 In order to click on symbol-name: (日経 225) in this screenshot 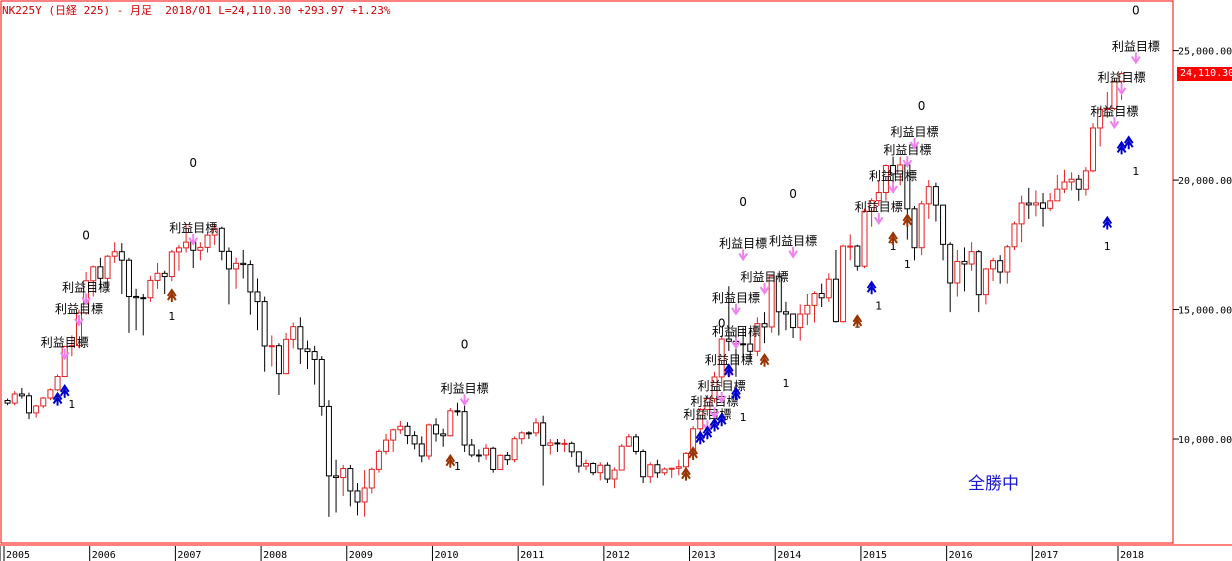, I will do `click(79, 10)`.